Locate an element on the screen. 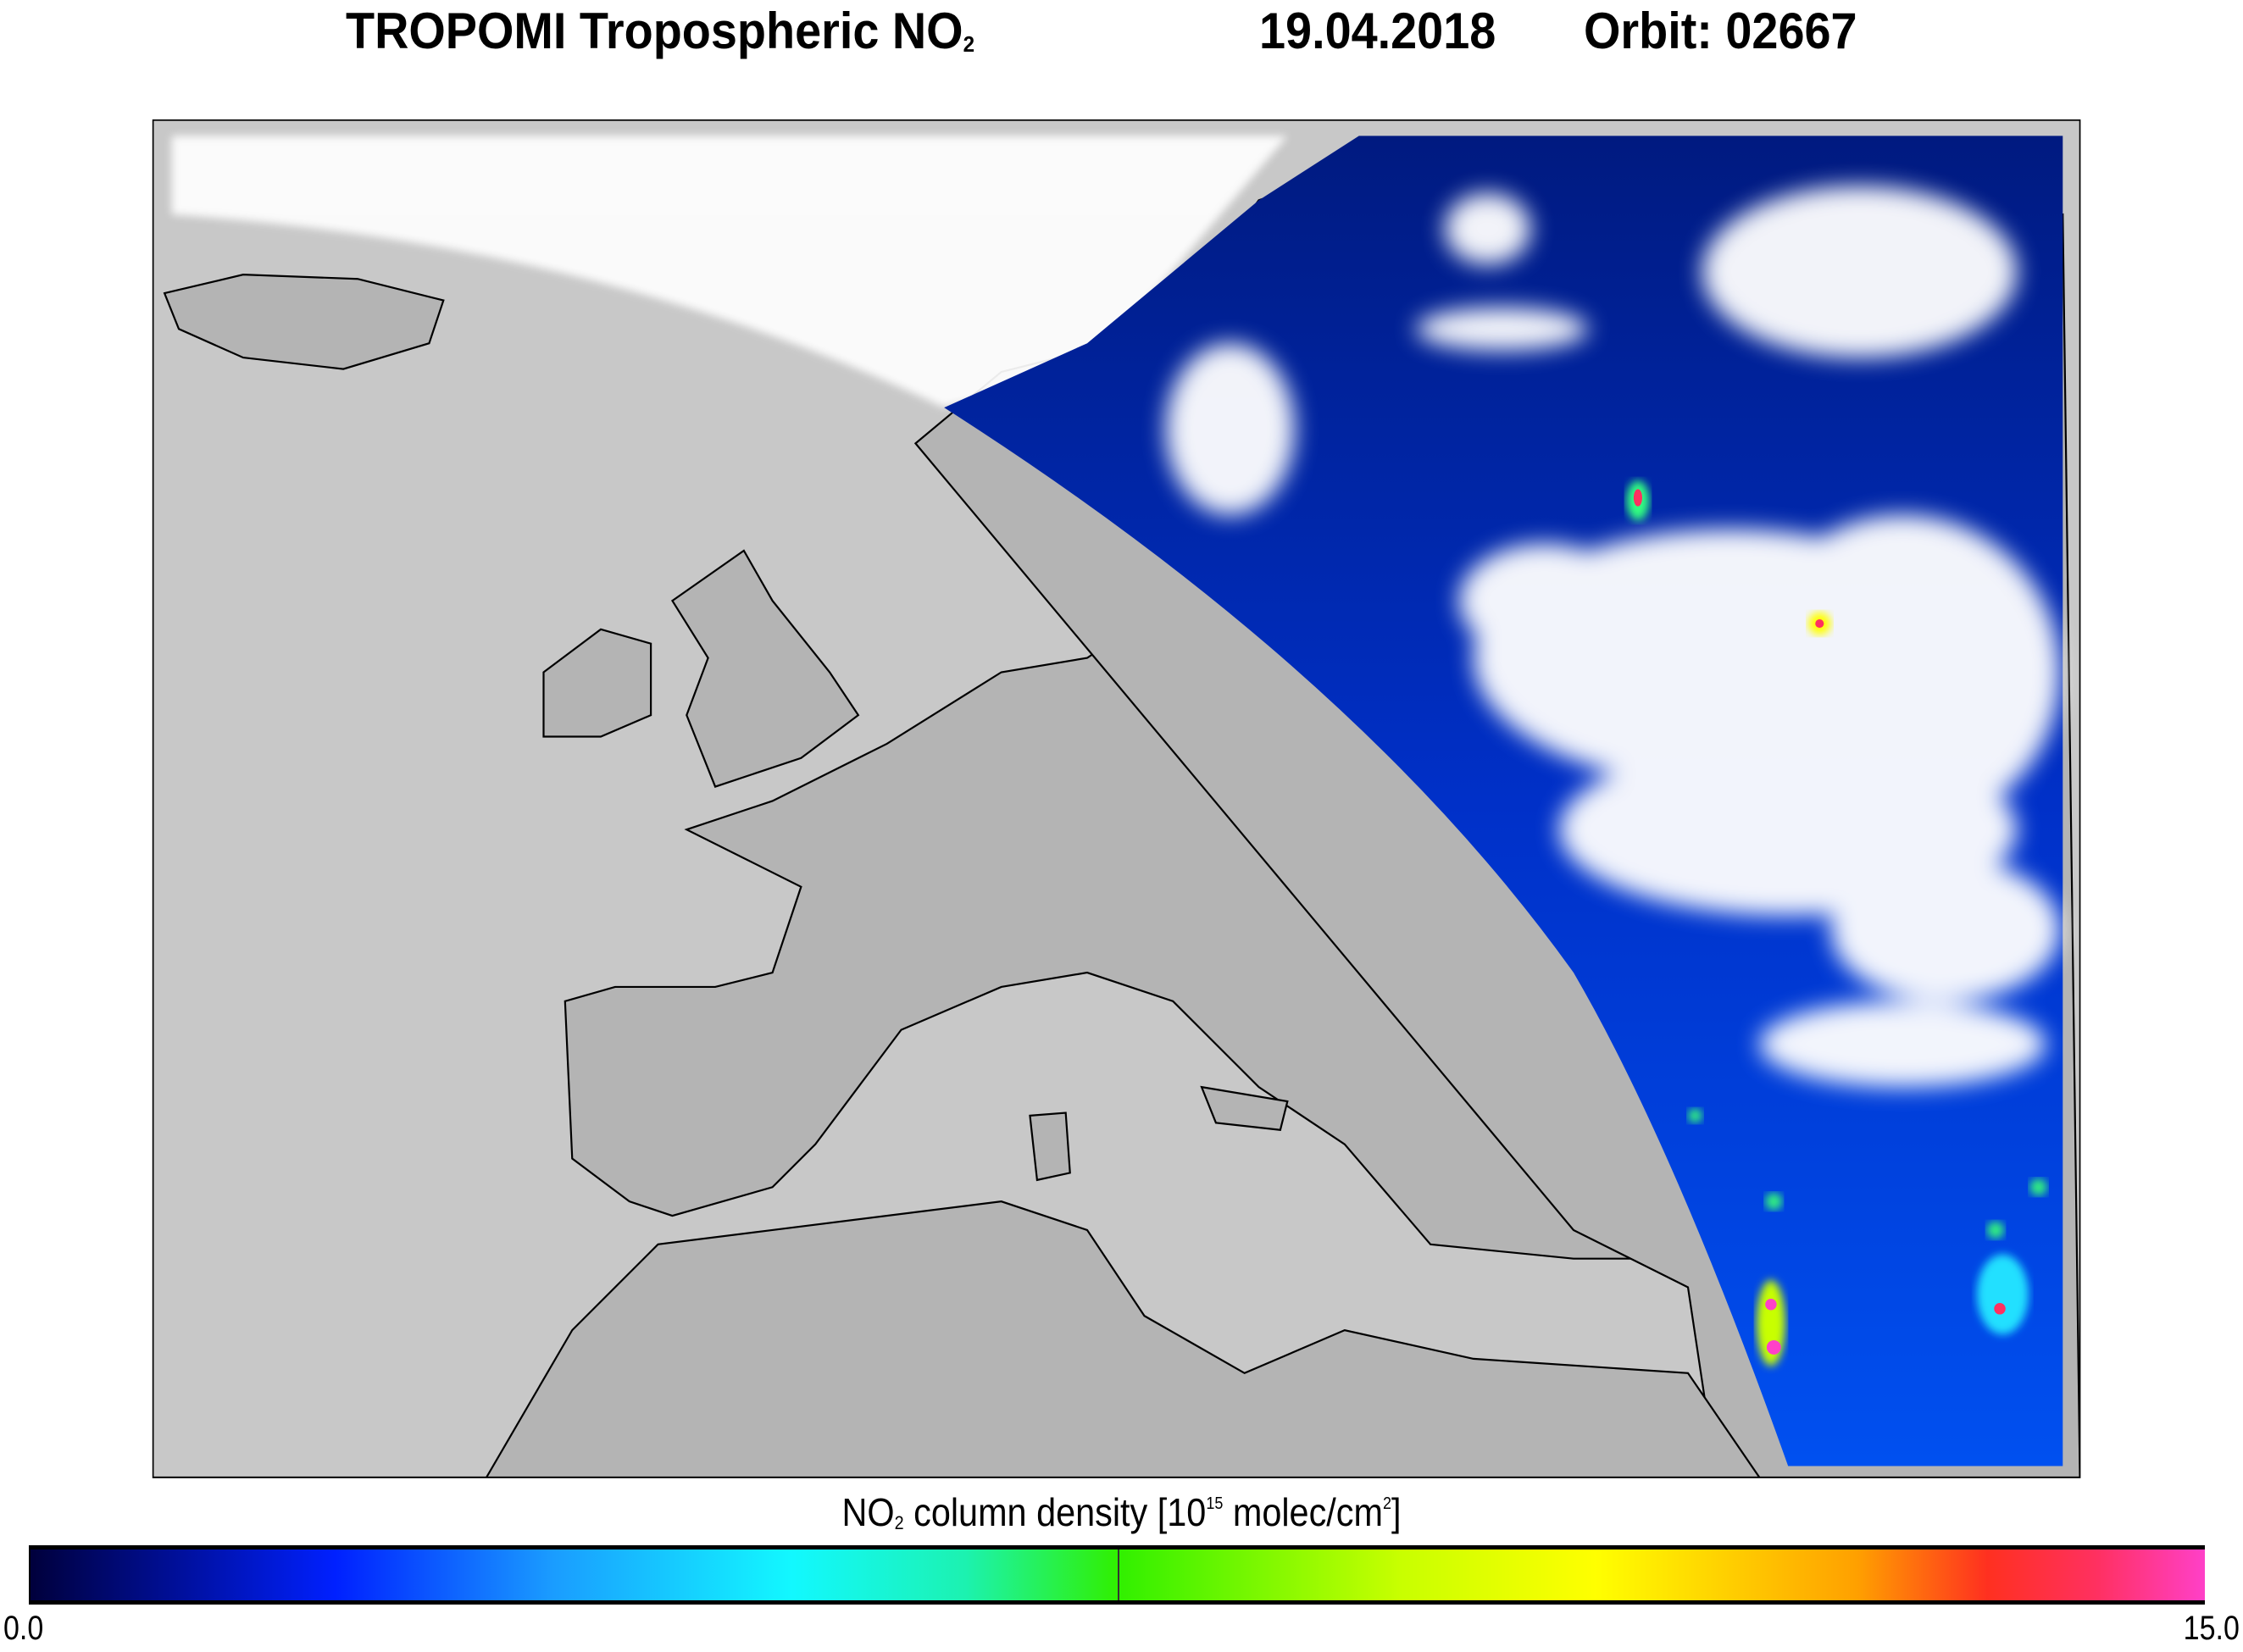 This screenshot has width=2243, height=1652. map-title: TROPOMI Tropospheric NO2 is located at coordinates (660, 31).